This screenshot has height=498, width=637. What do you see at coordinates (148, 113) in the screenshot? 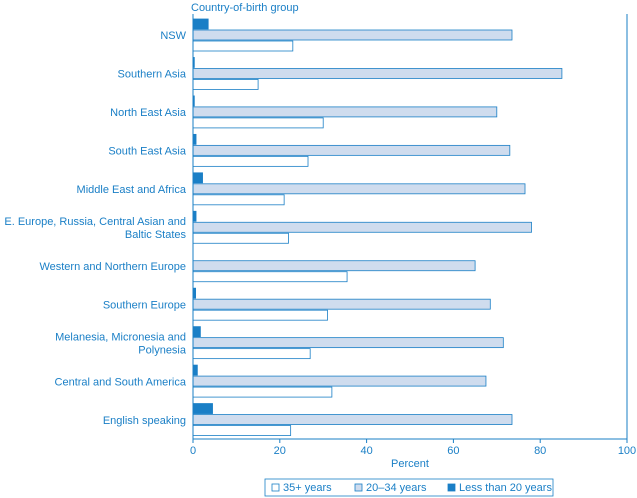
I see `category-label: North East Asia` at bounding box center [148, 113].